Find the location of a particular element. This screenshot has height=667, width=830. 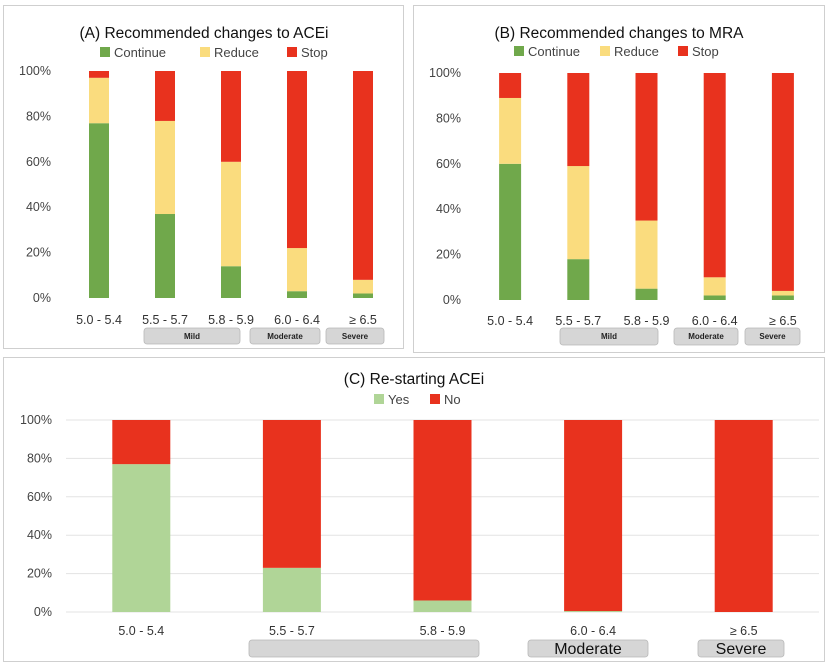

legend-label-no: No is located at coordinates (452, 399).